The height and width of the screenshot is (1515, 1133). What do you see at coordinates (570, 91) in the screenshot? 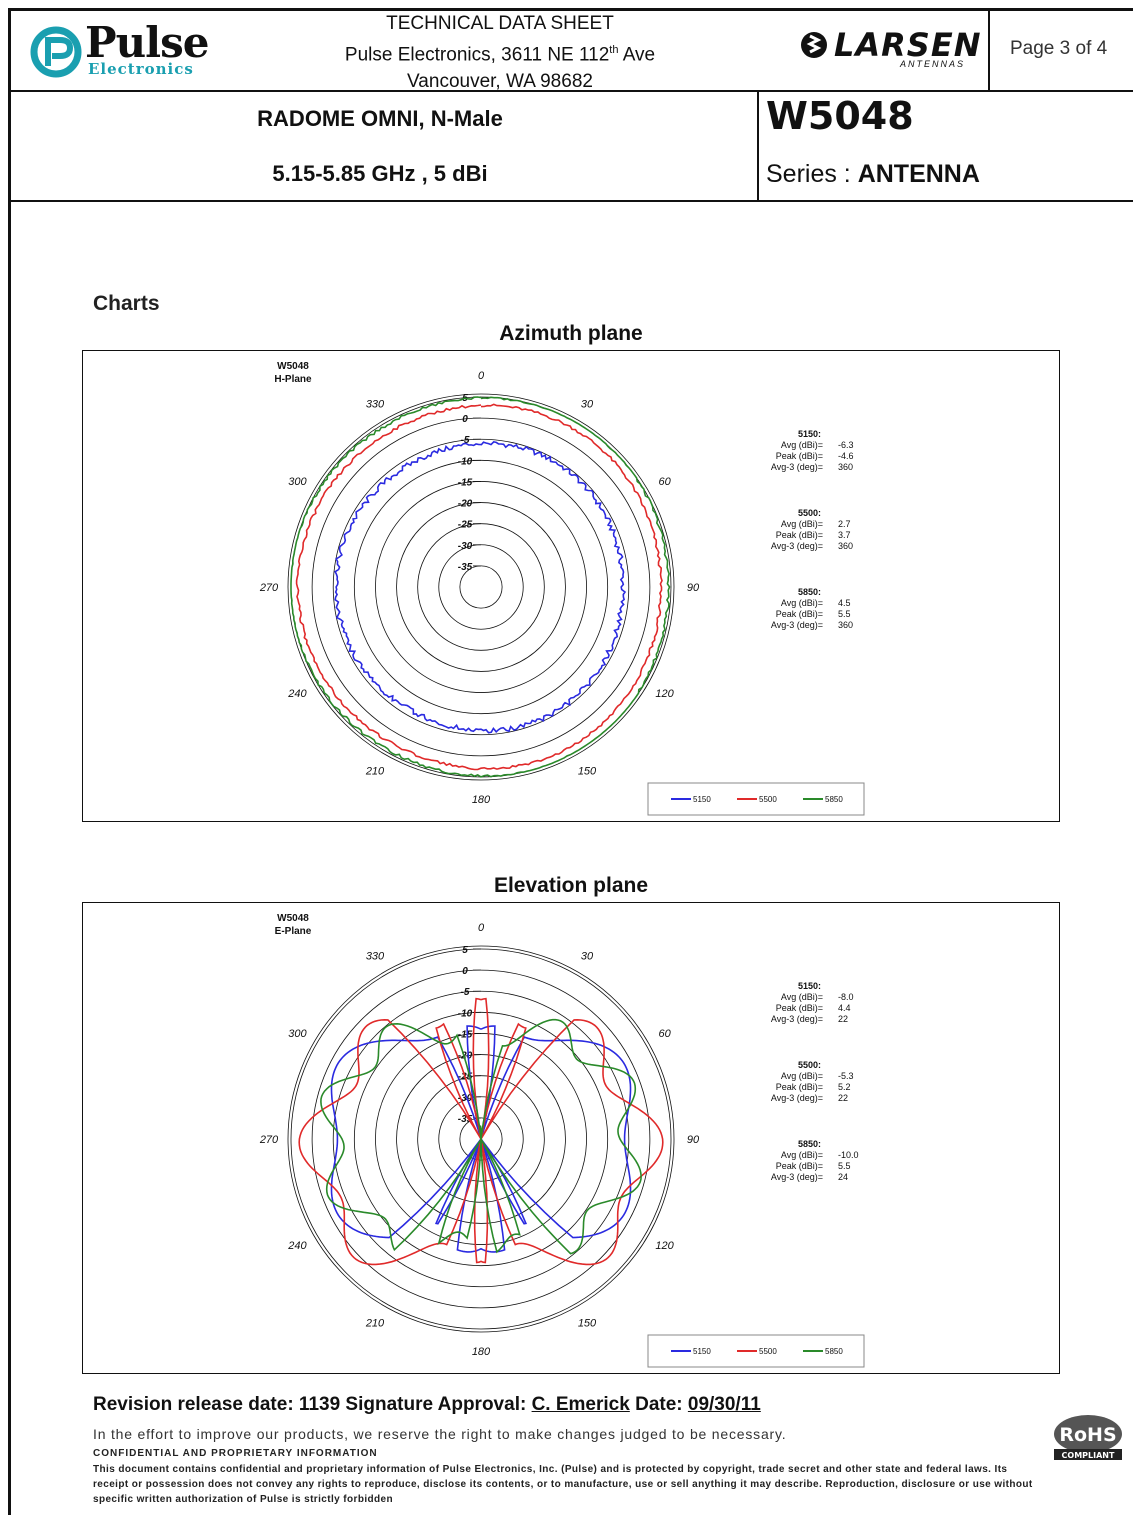
I see `header-divider` at bounding box center [570, 91].